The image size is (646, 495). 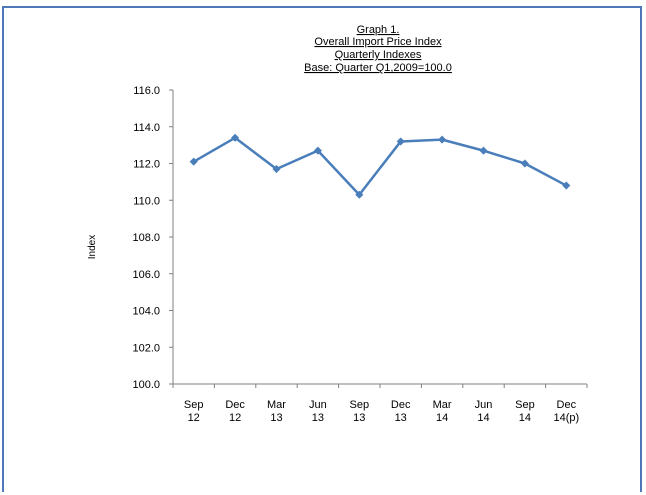 I want to click on y-tick-label: 100.0, so click(x=146, y=385).